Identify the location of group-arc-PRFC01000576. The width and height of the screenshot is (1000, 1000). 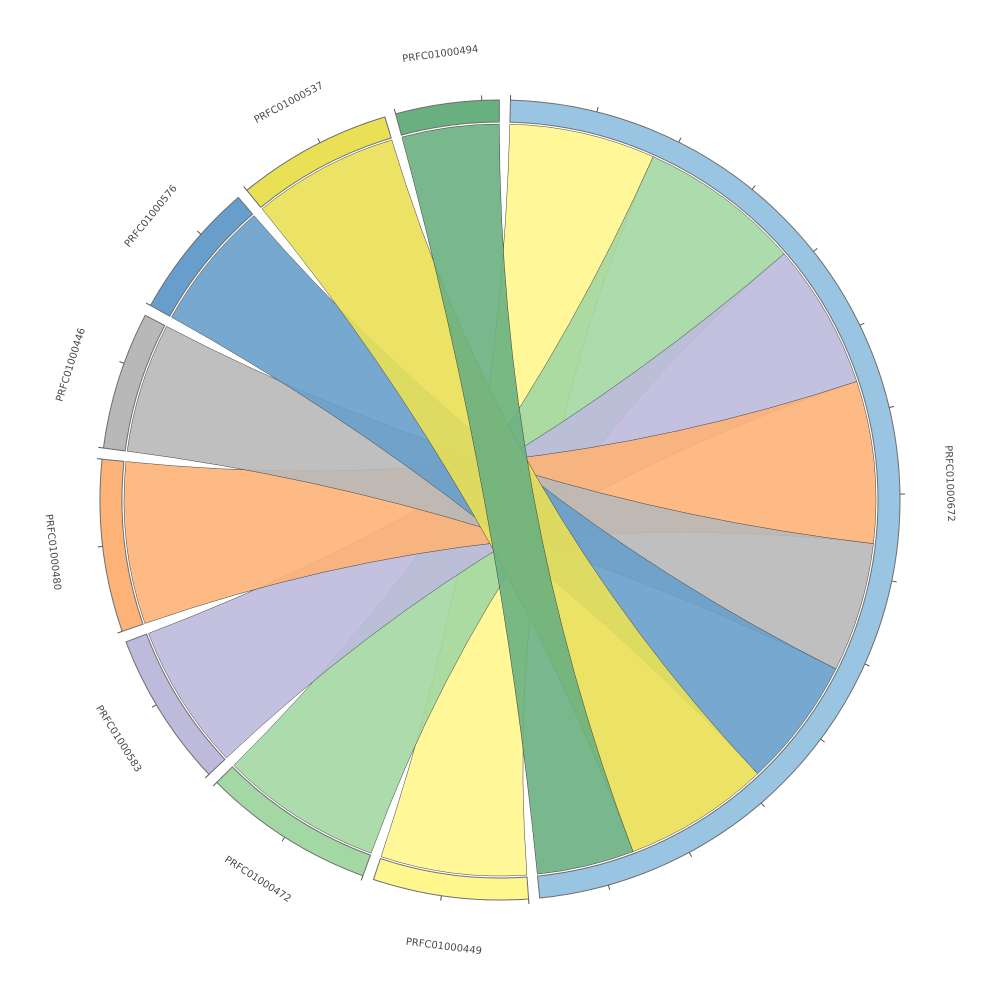
(201, 256).